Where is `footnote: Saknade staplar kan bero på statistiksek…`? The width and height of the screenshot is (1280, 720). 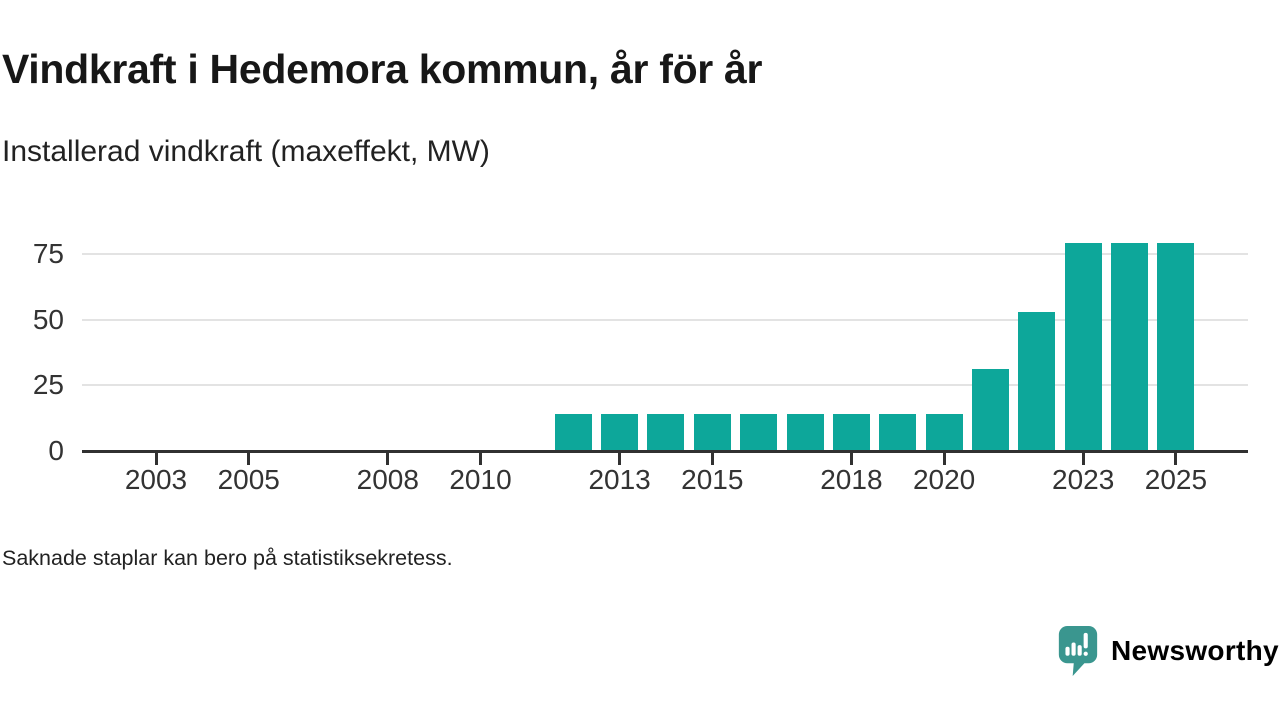
footnote: Saknade staplar kan bero på statistiksek… is located at coordinates (227, 558).